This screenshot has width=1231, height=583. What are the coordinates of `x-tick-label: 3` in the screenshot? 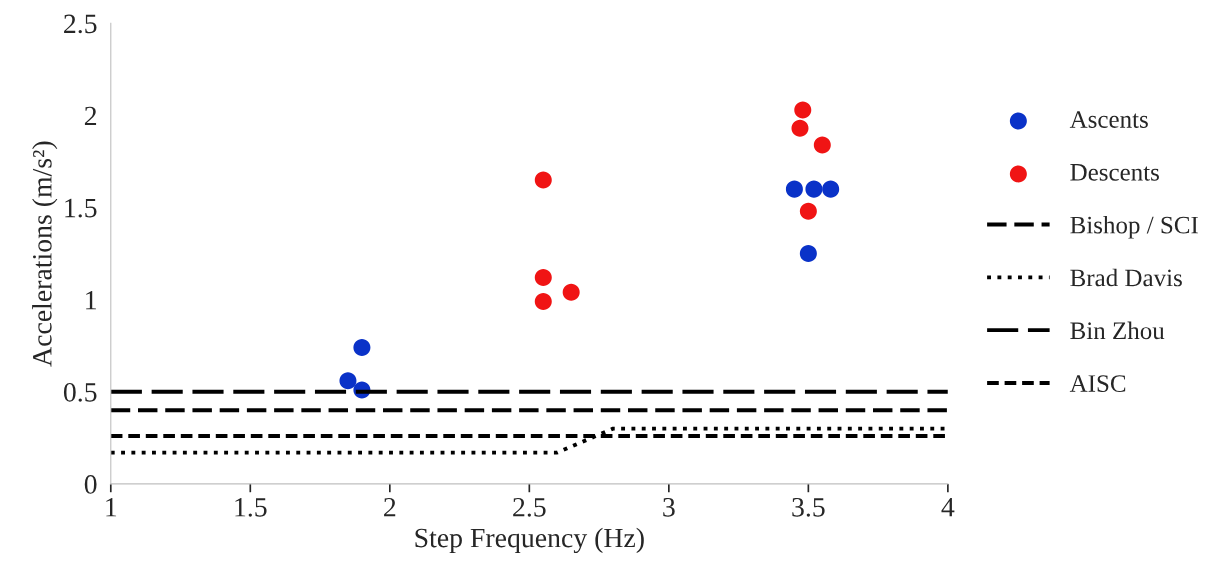 It's located at (669, 507).